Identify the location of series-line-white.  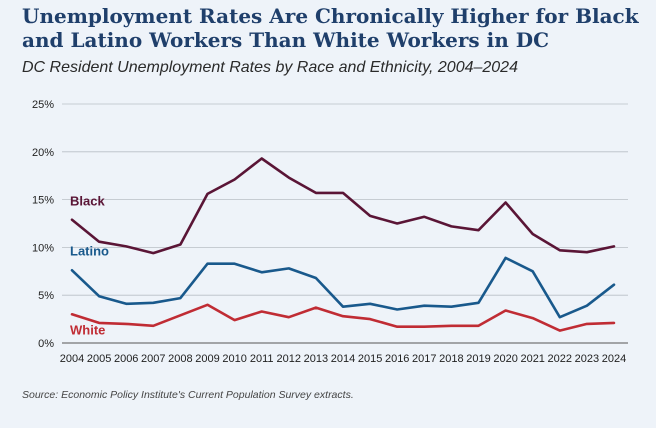
(343, 317).